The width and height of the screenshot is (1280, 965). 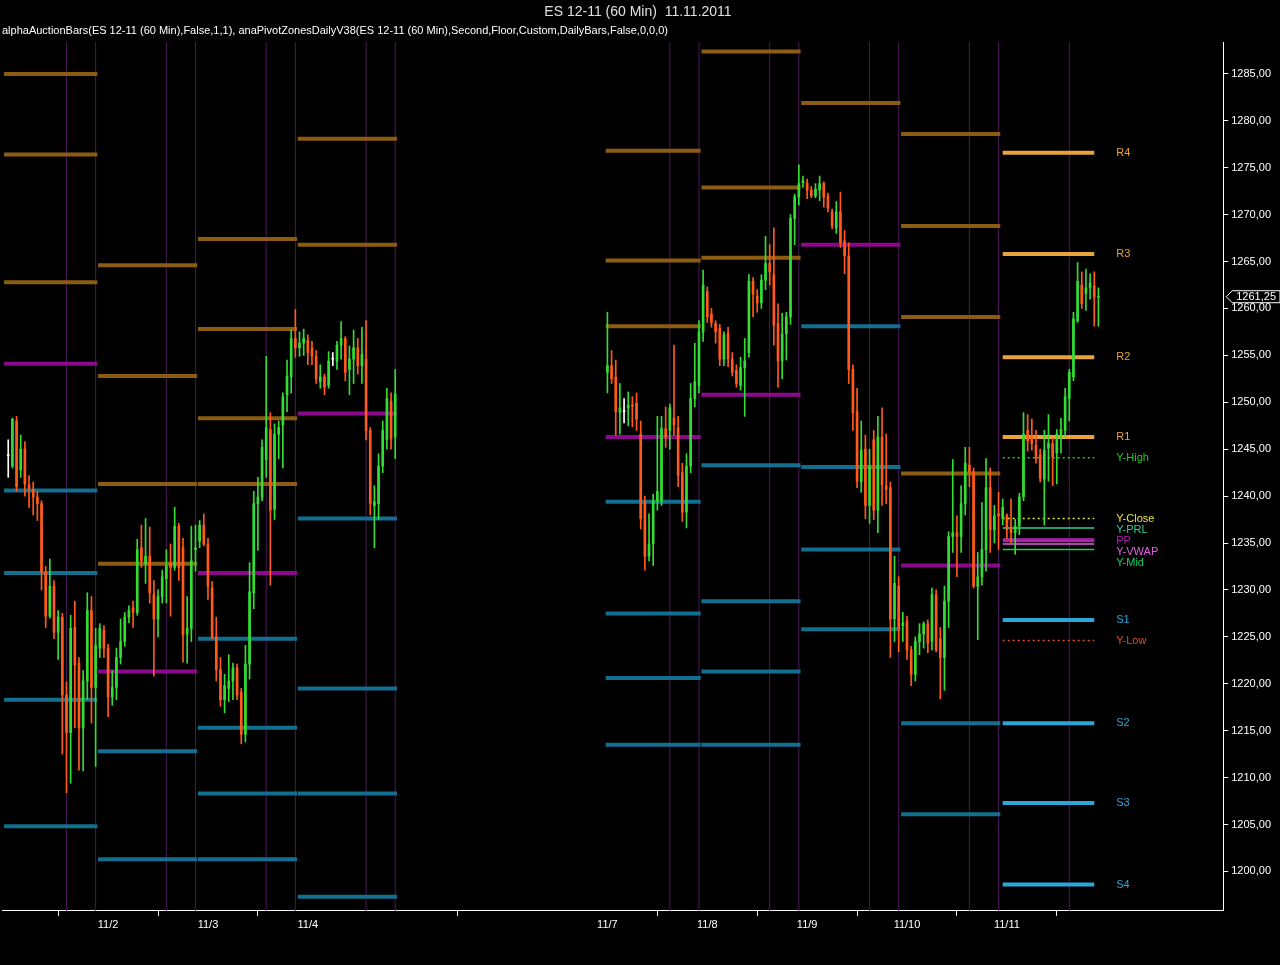 I want to click on text: S1, so click(x=1123, y=618).